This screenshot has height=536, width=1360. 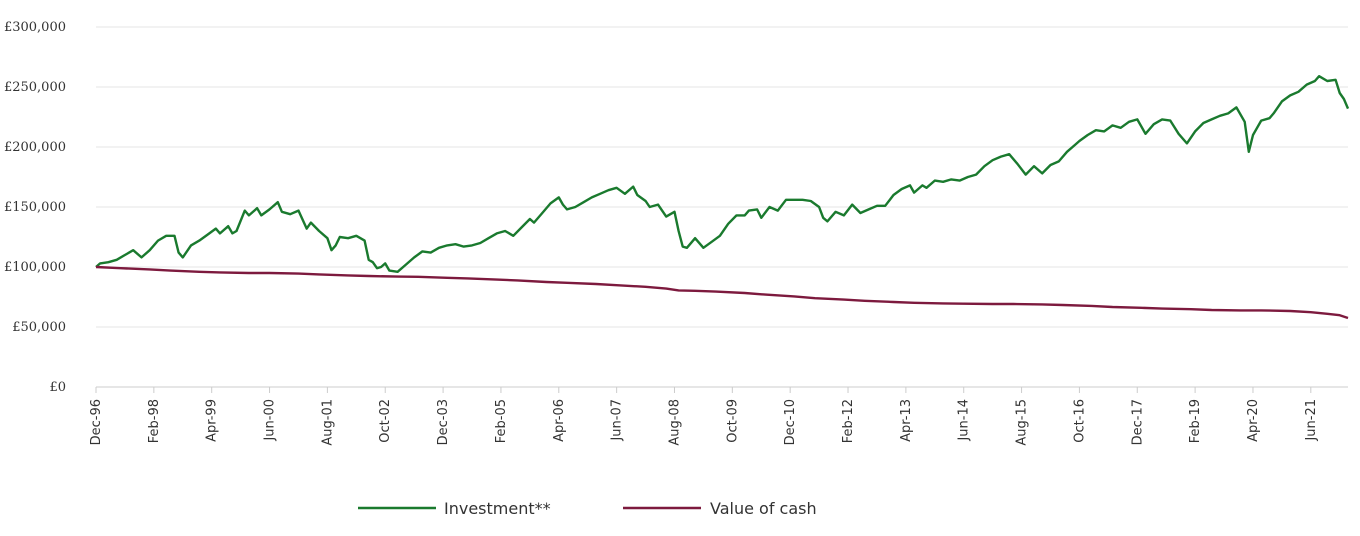 What do you see at coordinates (35, 87) in the screenshot?
I see `y-tick-label: £250,000` at bounding box center [35, 87].